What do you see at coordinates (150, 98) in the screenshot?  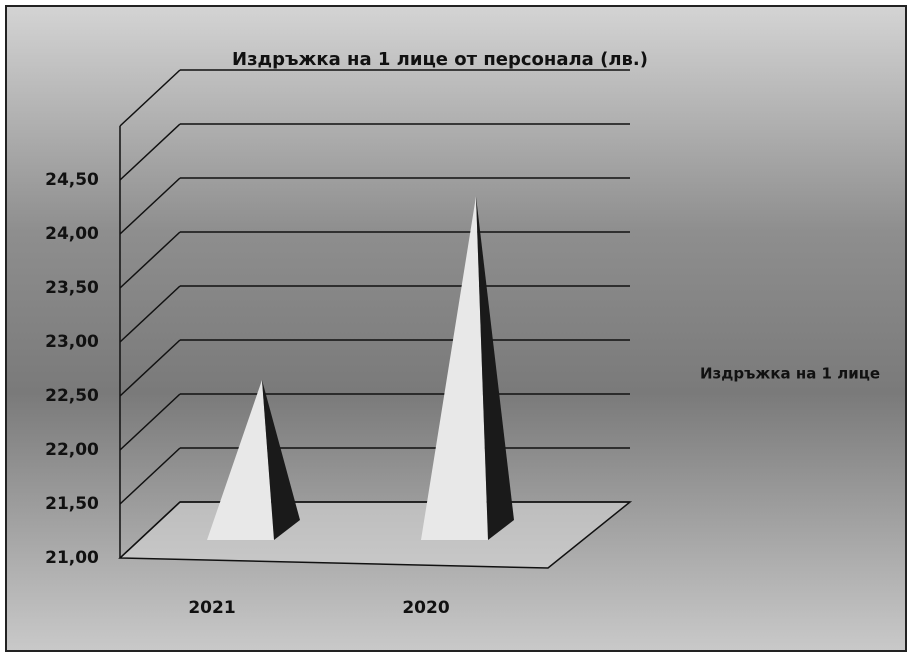 I see `wall-left-top` at bounding box center [150, 98].